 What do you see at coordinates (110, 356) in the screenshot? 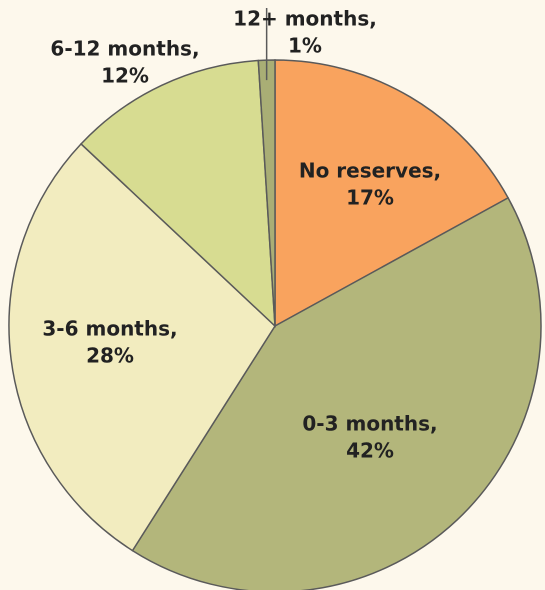
I see `slice-value-label: 28%` at bounding box center [110, 356].